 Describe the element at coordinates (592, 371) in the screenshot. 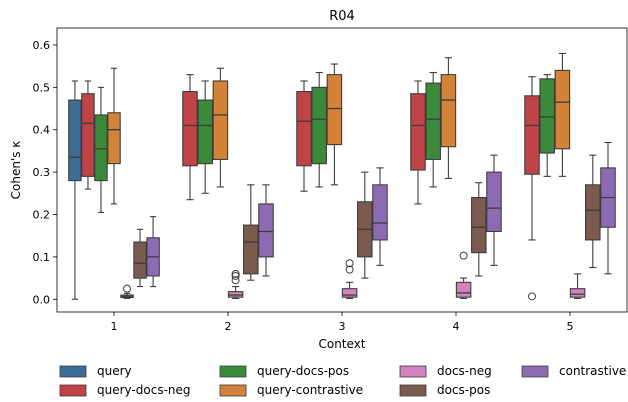

I see `legend-label: contrastive` at that location.